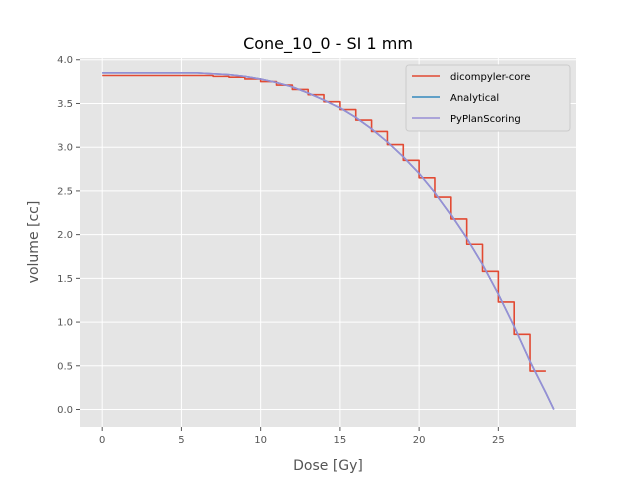 Image resolution: width=640 pixels, height=480 pixels. I want to click on y-tick-label: 2.5, so click(65, 191).